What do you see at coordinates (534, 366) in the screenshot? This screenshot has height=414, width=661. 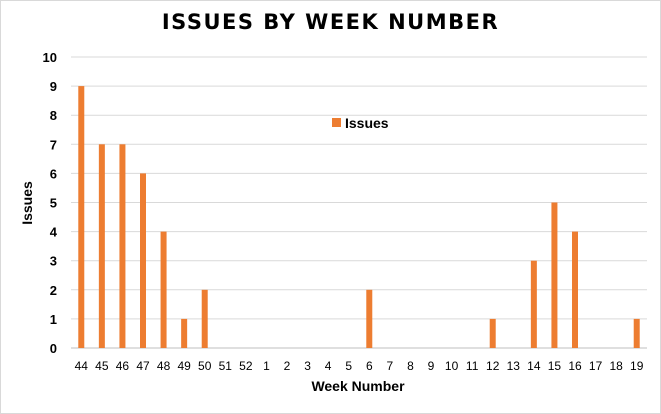 I see `x-tick-label: 14` at bounding box center [534, 366].